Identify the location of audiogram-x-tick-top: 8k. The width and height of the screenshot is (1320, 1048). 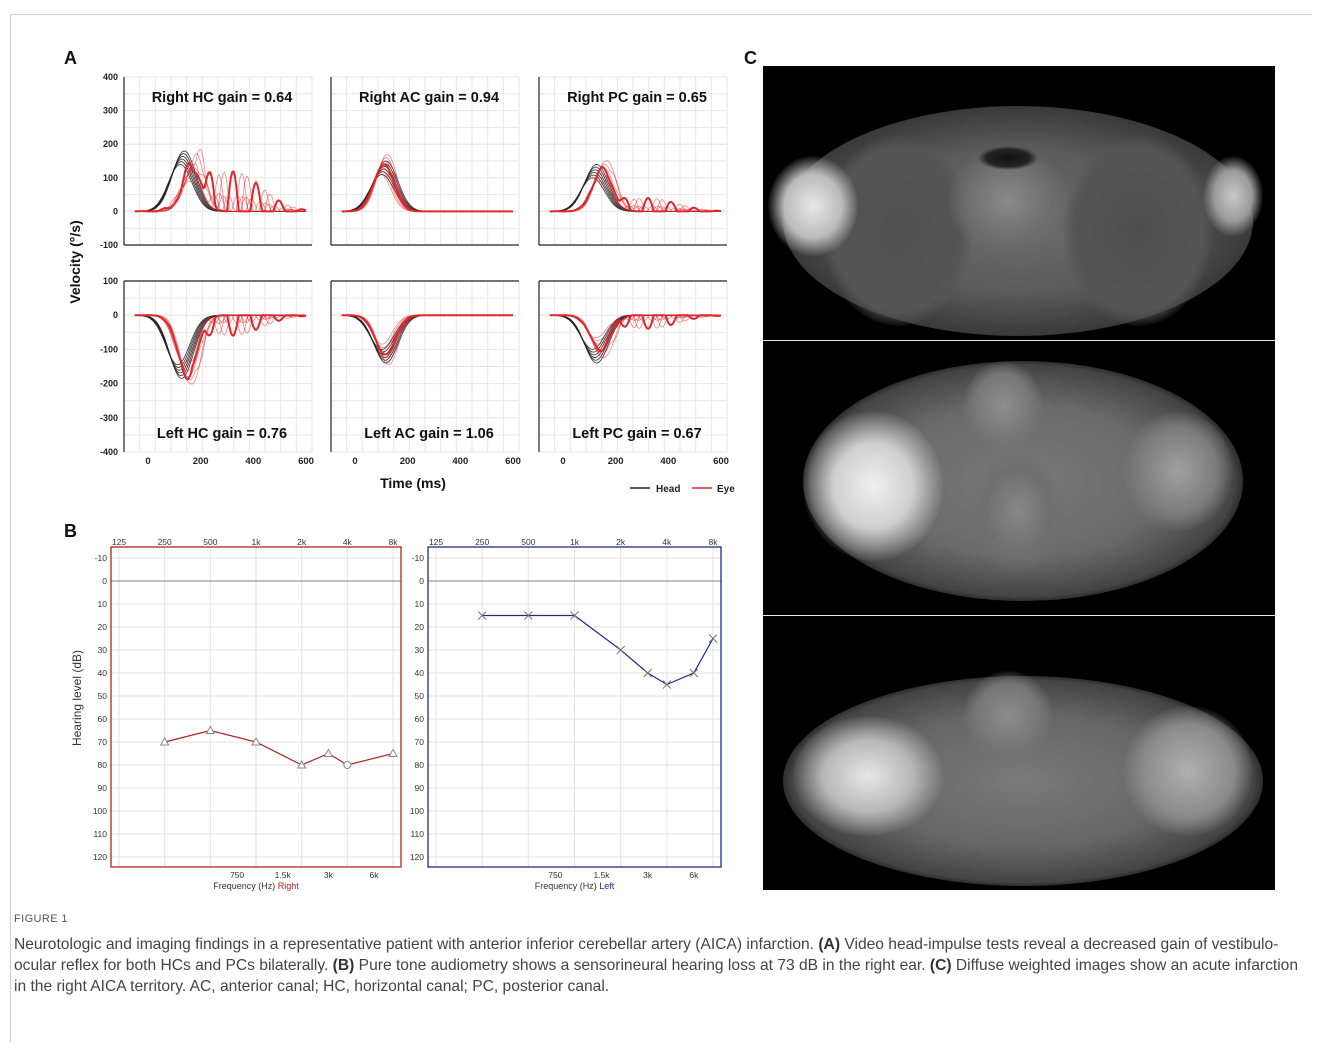
(394, 542).